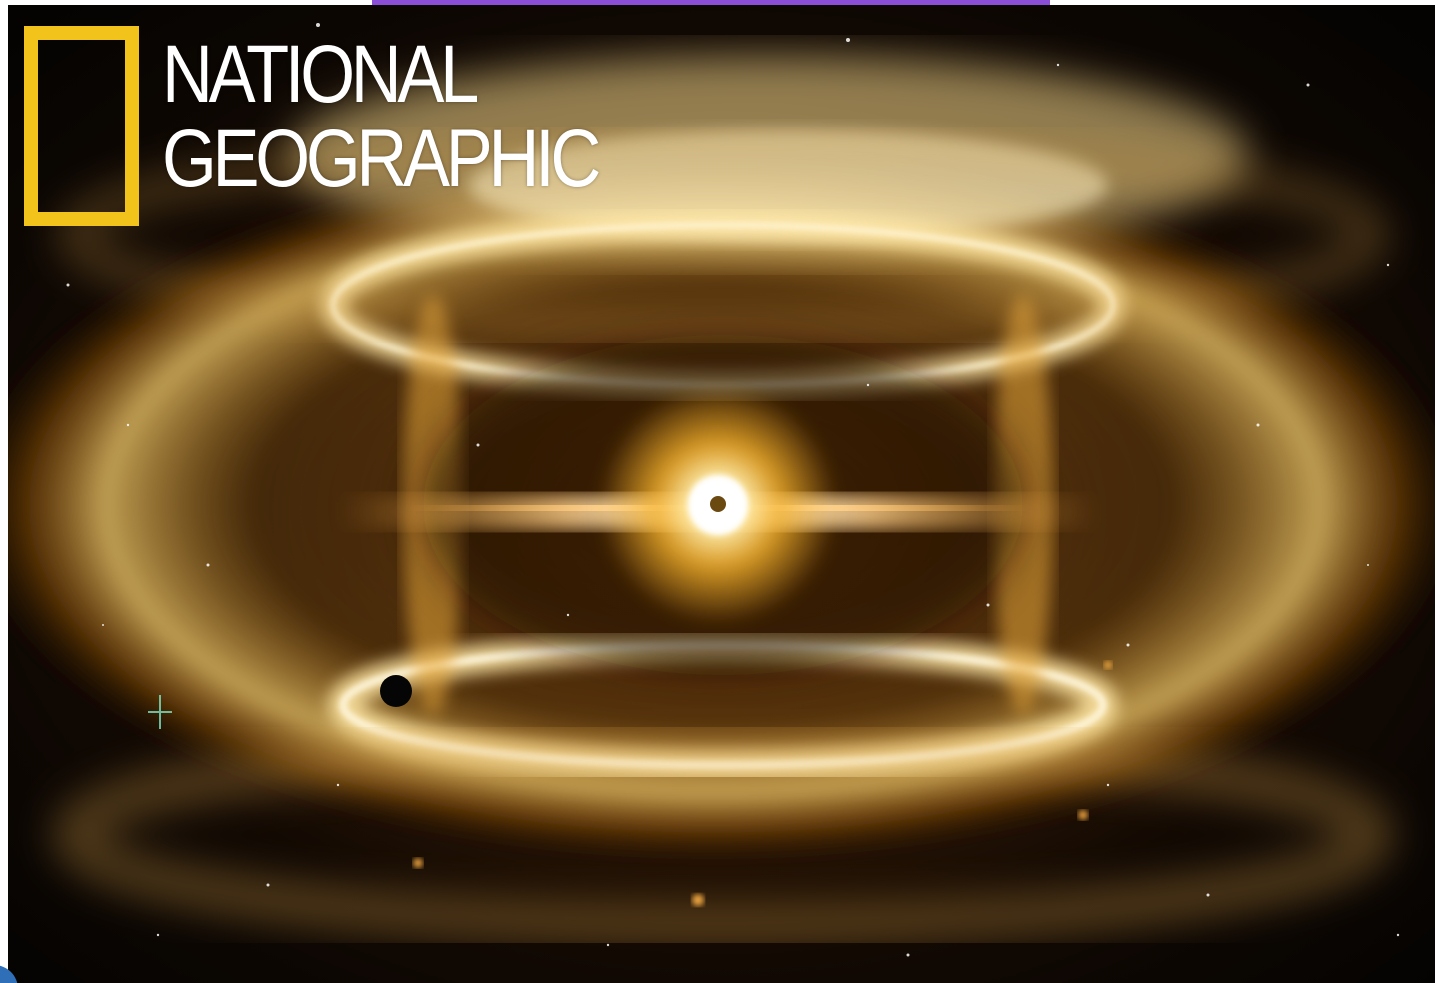 The image size is (1443, 983). Describe the element at coordinates (711, 2) in the screenshot. I see `top-accent-strip` at that location.